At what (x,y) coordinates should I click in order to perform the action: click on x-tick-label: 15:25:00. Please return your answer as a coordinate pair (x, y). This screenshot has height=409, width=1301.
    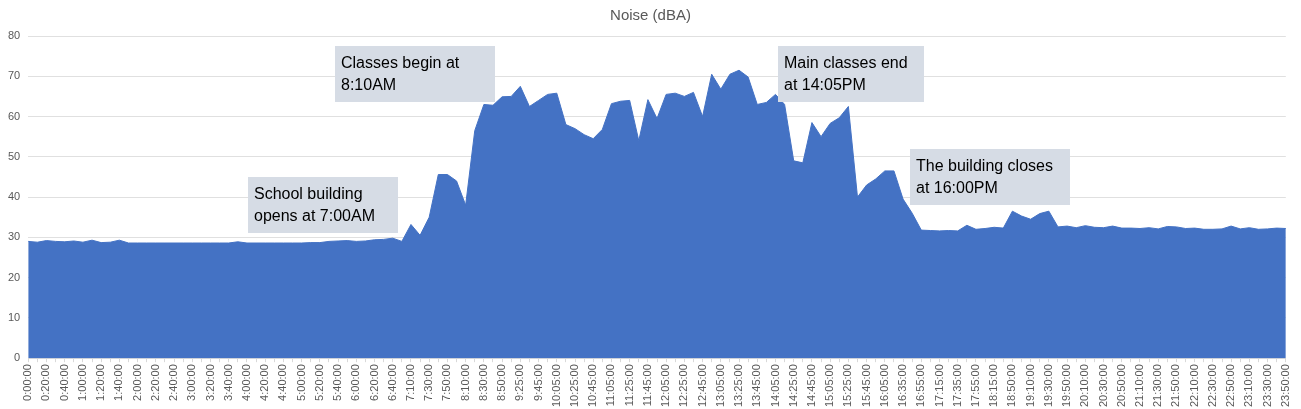
    Looking at the image, I should click on (847, 386).